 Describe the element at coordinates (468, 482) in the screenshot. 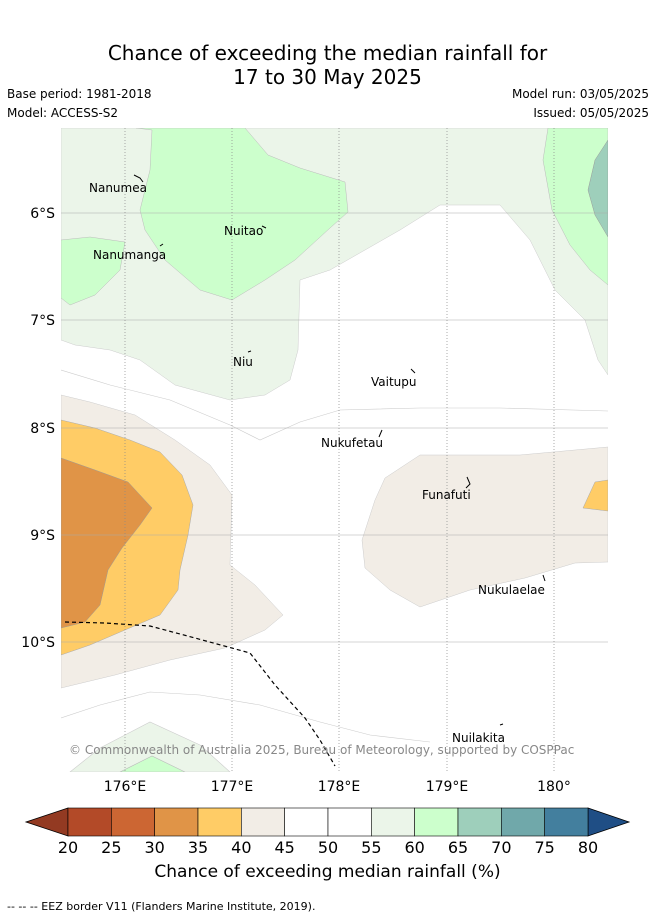

I see `island-funafuti` at that location.